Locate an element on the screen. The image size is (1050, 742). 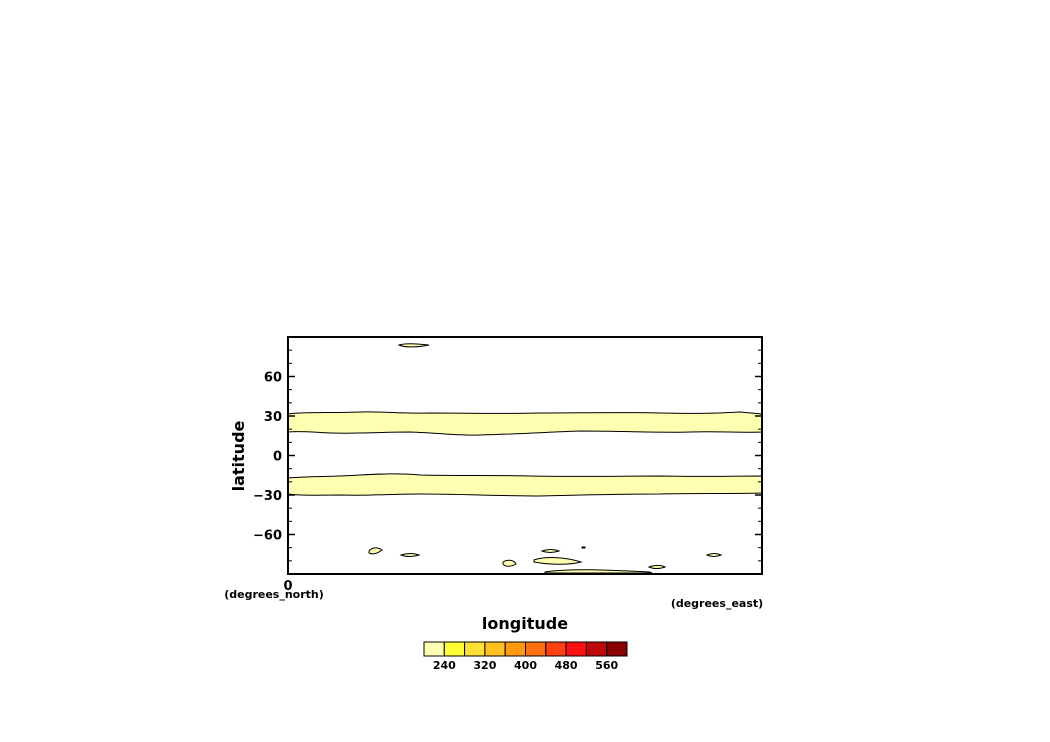
colorbar-label: 560 is located at coordinates (606, 665).